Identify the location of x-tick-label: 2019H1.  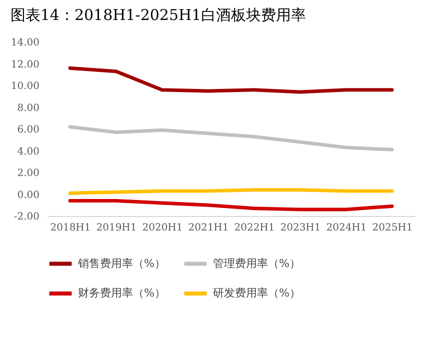
(116, 228).